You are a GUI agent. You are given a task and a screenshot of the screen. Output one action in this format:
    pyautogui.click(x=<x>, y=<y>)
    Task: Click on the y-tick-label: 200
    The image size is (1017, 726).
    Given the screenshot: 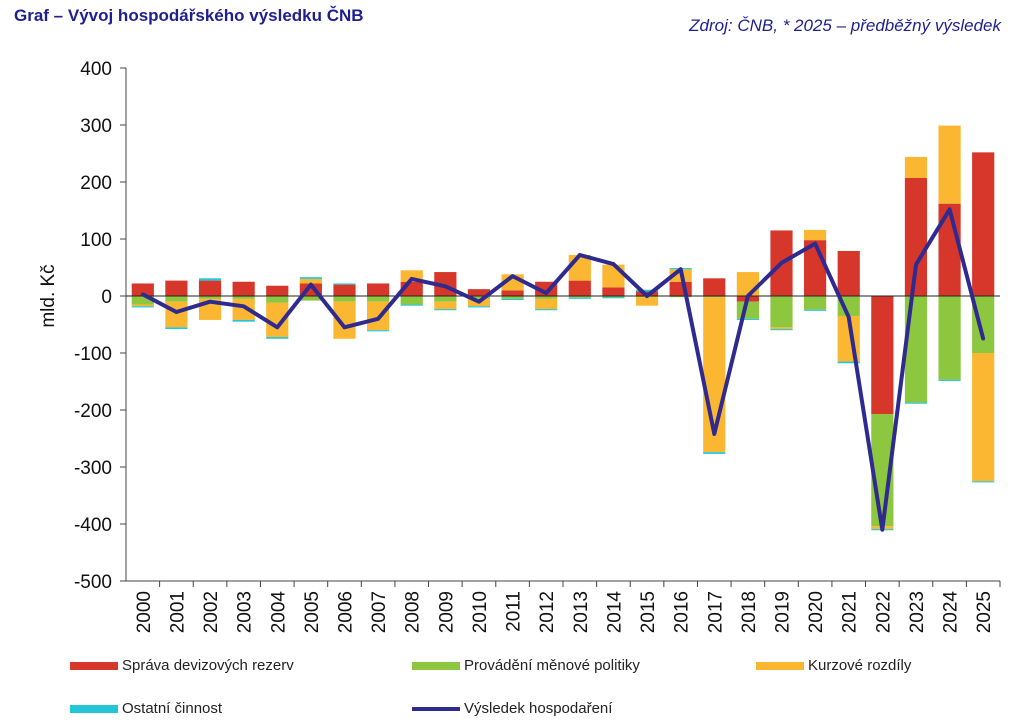 What is the action you would take?
    pyautogui.click(x=96, y=183)
    